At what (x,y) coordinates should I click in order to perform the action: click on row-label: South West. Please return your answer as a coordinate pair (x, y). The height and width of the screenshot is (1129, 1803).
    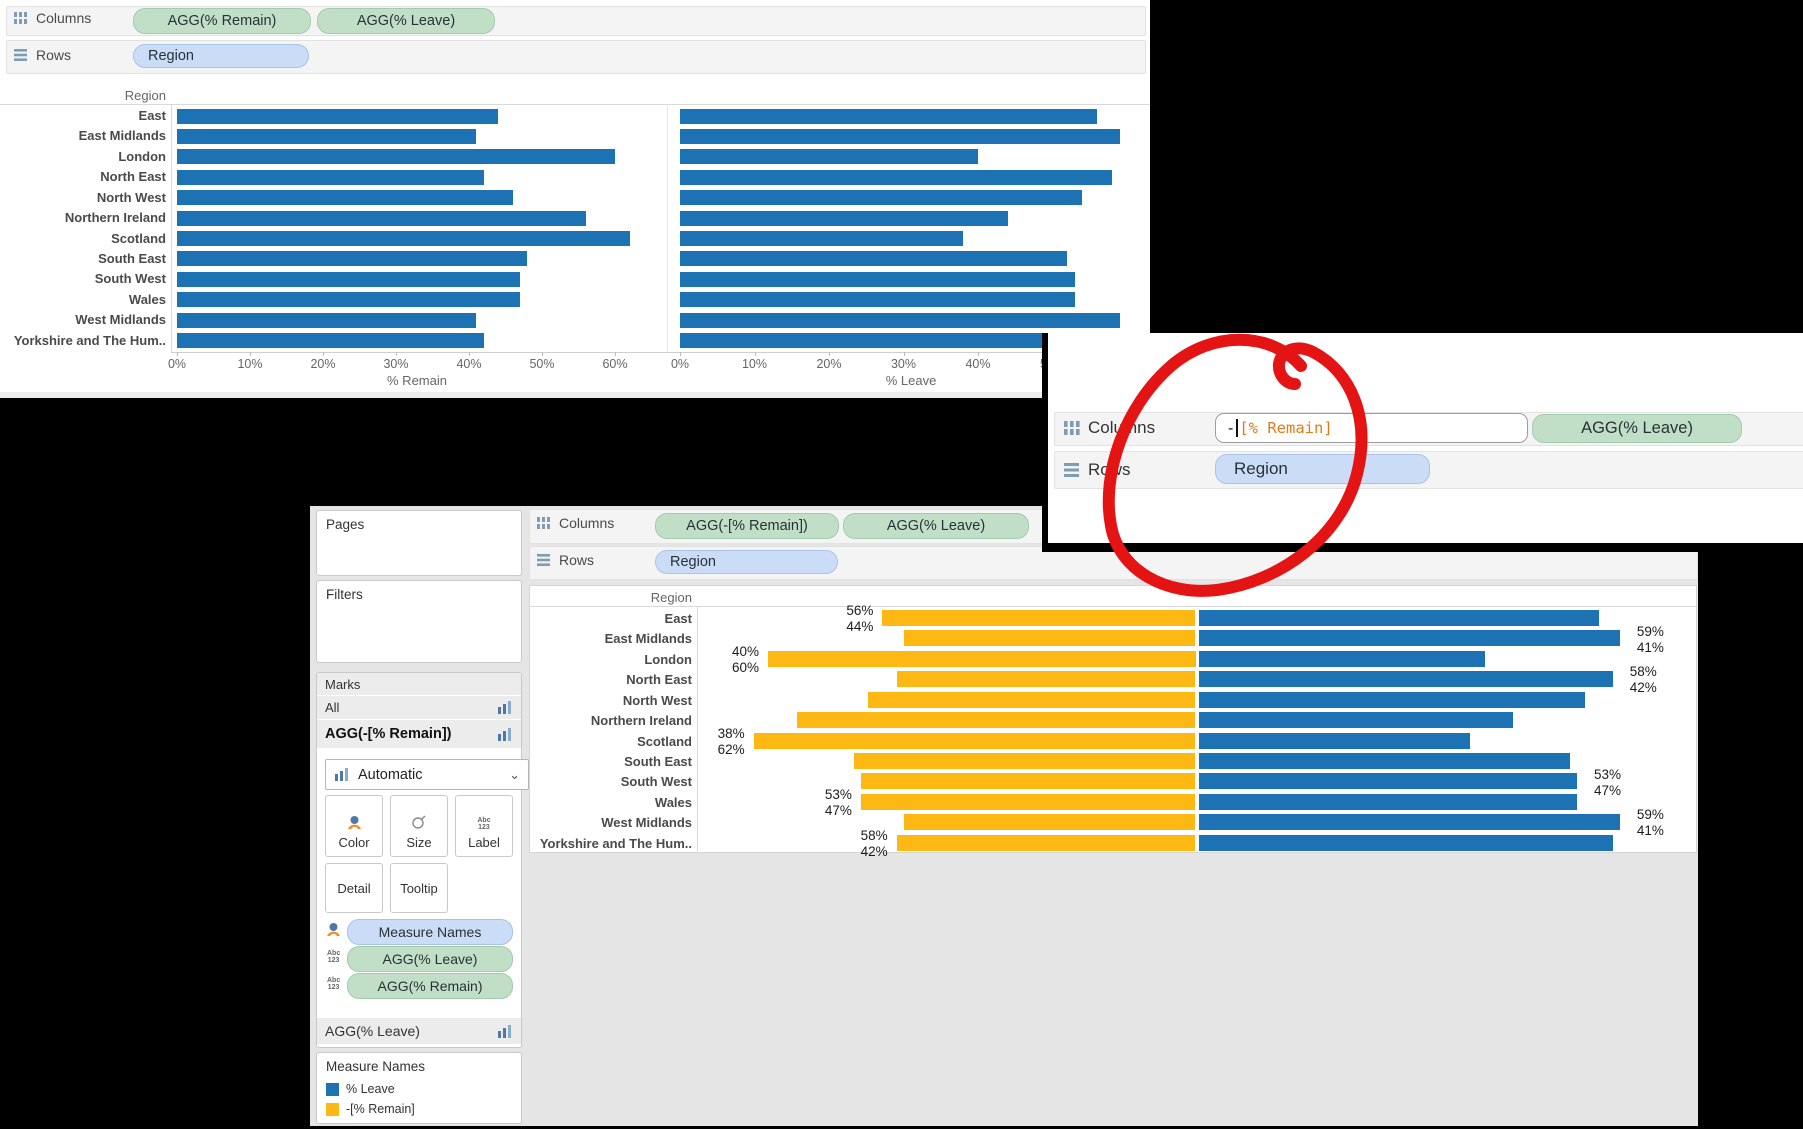
    Looking at the image, I should click on (130, 279).